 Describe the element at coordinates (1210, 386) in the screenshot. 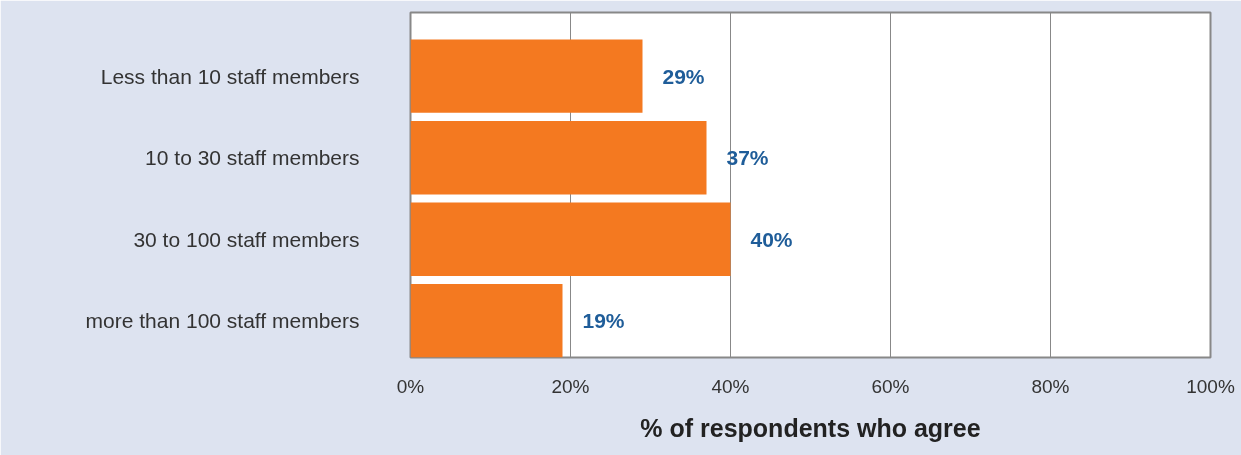

I see `x-tick-label: 100%` at that location.